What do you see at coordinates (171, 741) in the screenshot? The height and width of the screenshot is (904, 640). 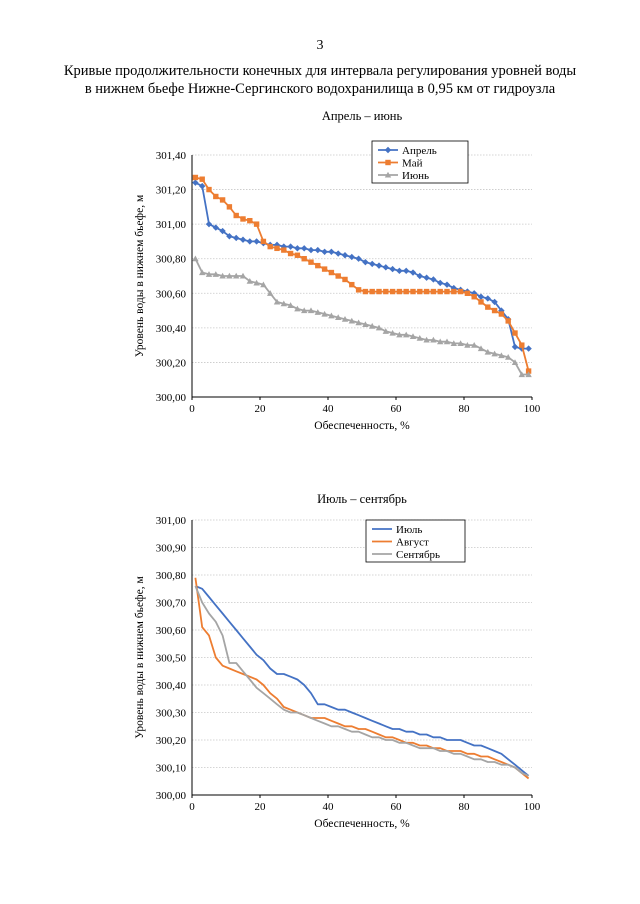 I see `y-tick-label: 300,20` at bounding box center [171, 741].